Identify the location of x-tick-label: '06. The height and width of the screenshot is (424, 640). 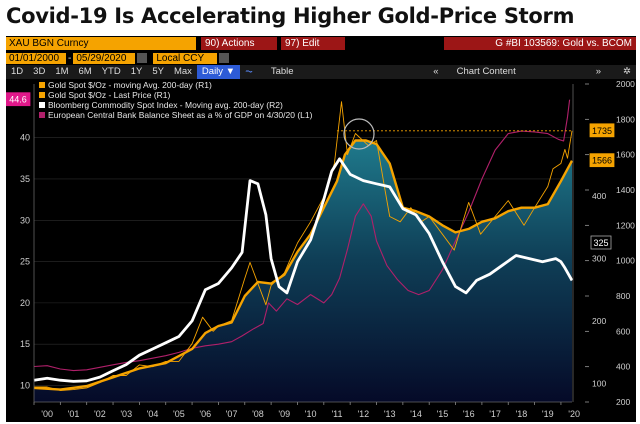
(205, 414).